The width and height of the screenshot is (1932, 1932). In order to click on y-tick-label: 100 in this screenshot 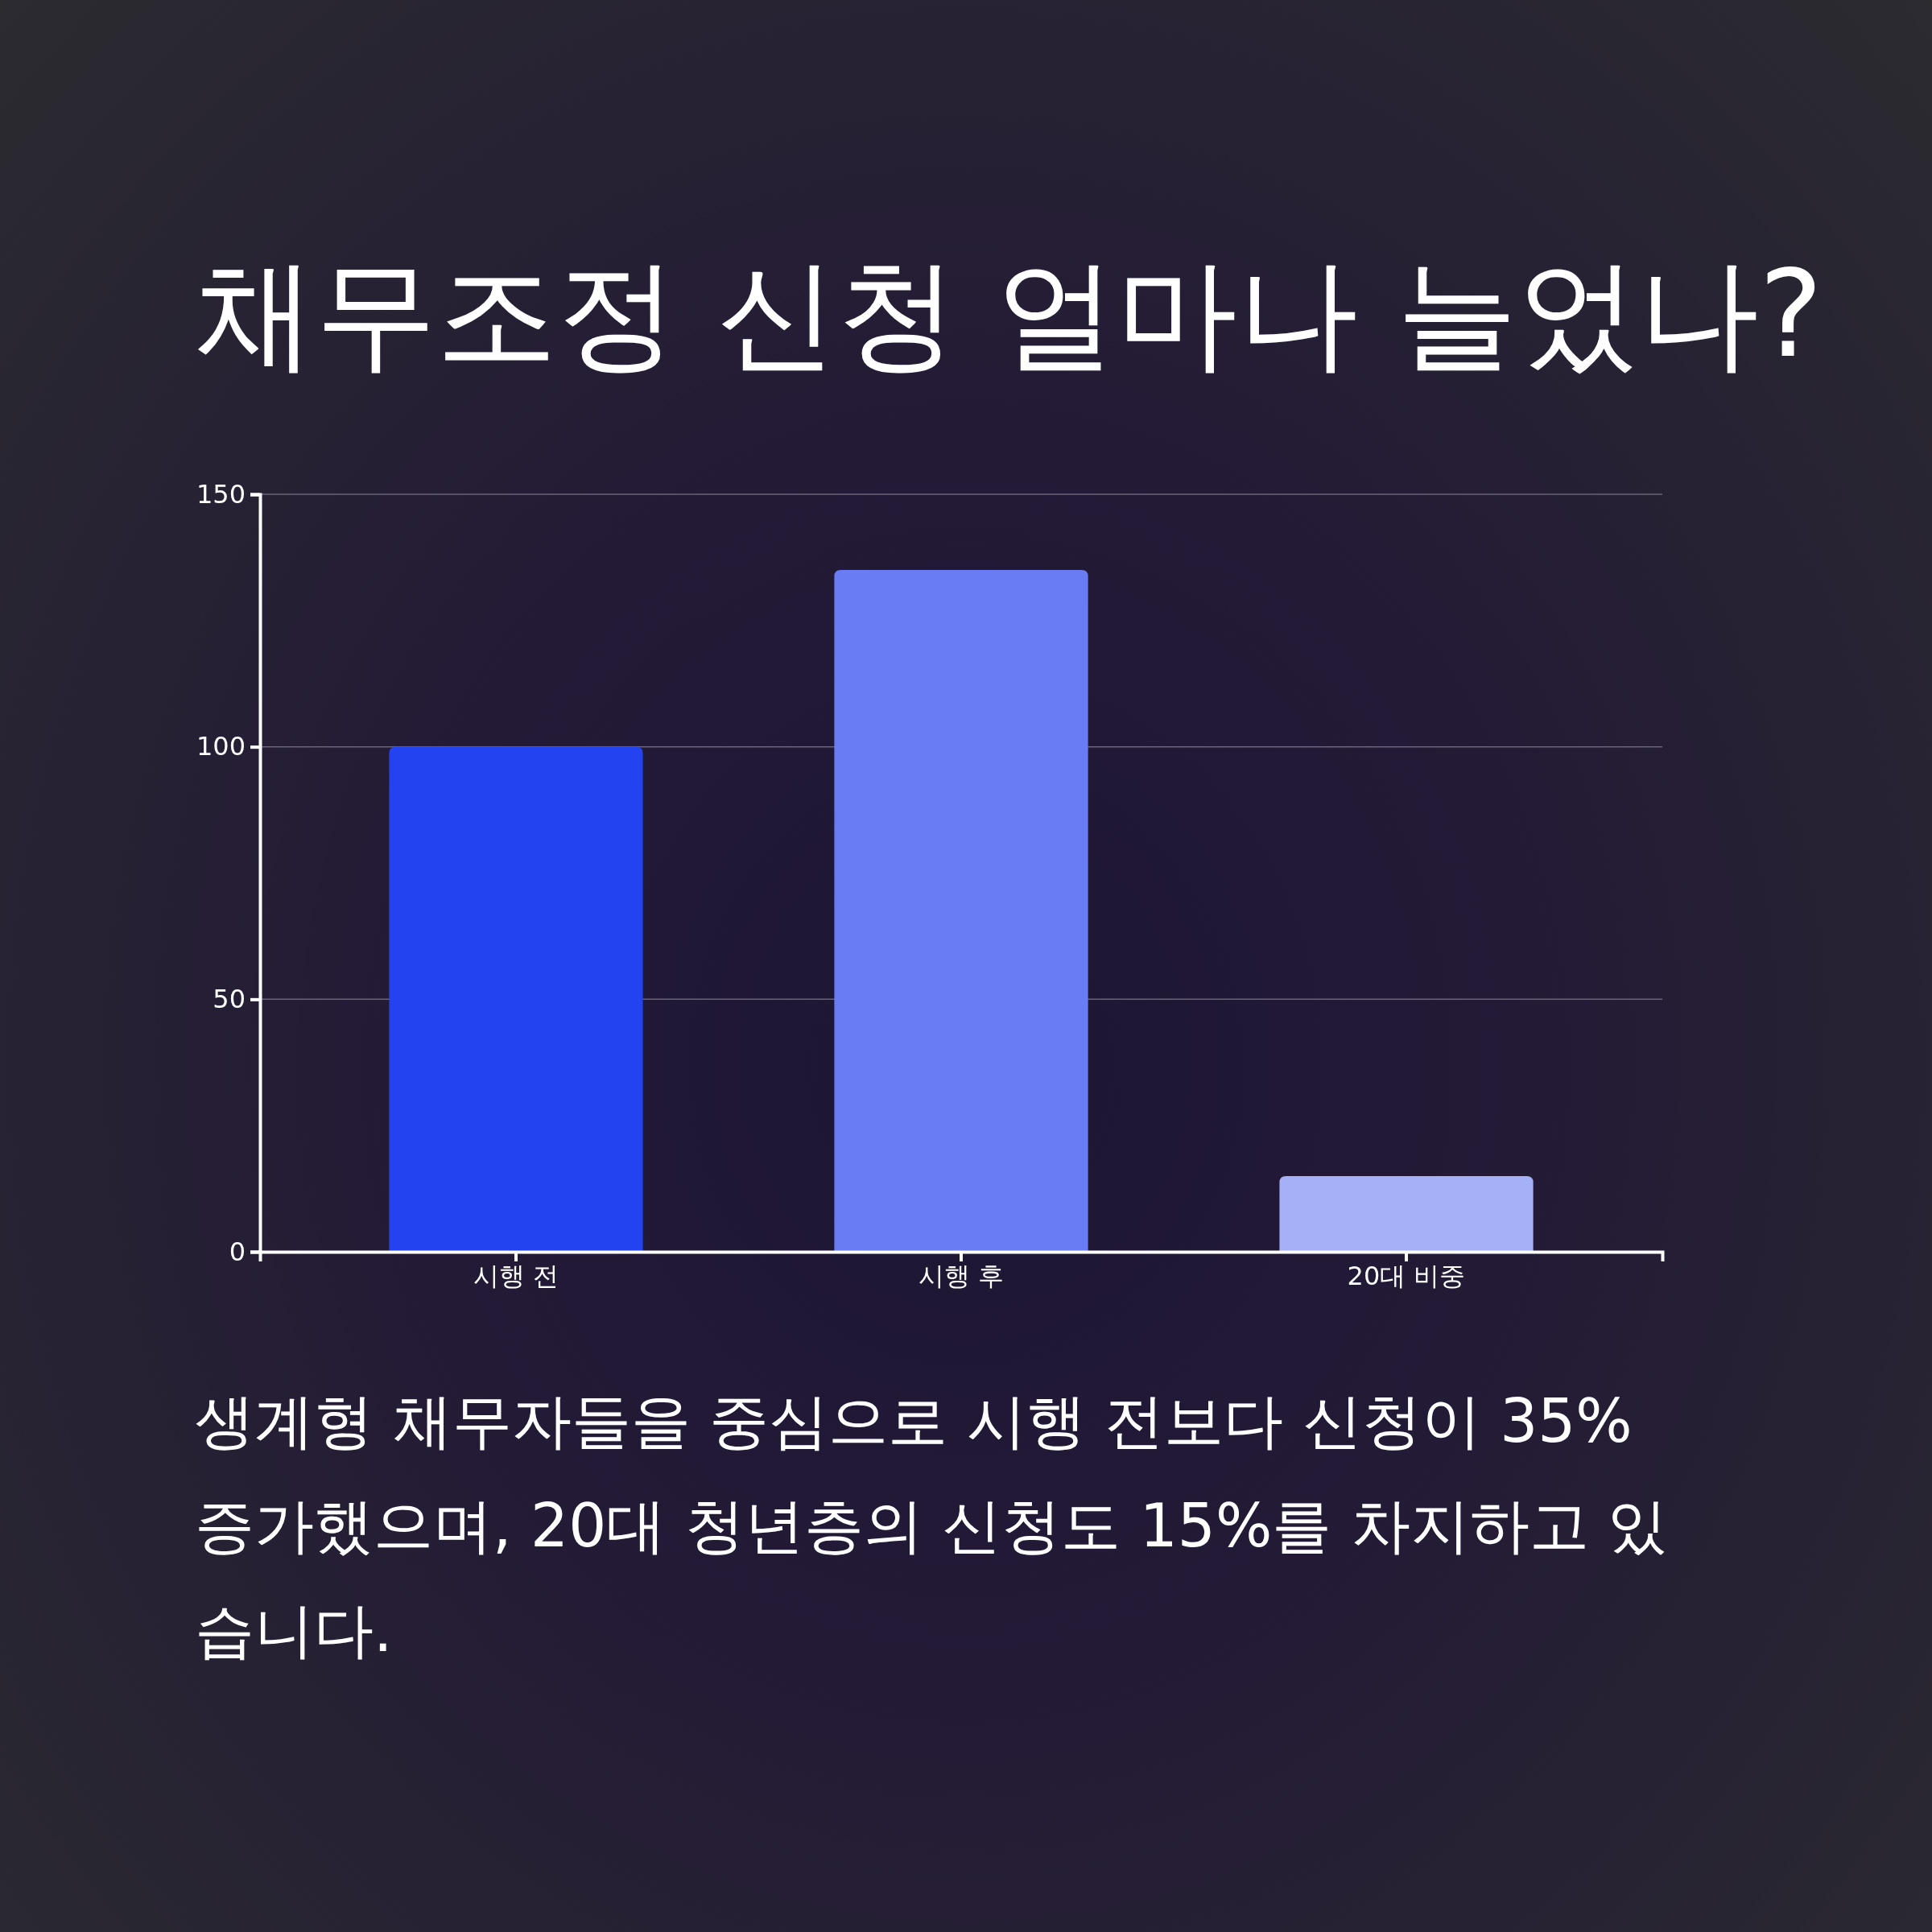, I will do `click(221, 746)`.